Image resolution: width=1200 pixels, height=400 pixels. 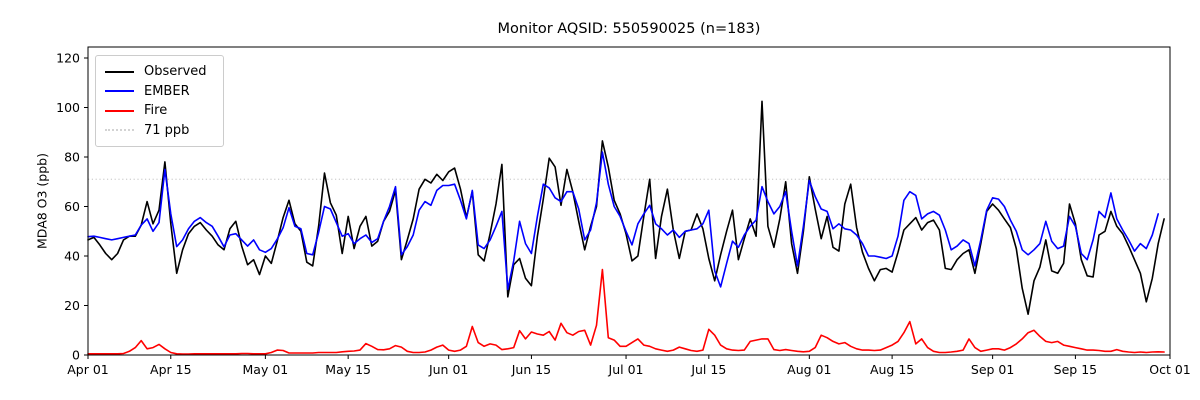 What do you see at coordinates (171, 369) in the screenshot?
I see `x-axis-tick-label: Apr 15` at bounding box center [171, 369].